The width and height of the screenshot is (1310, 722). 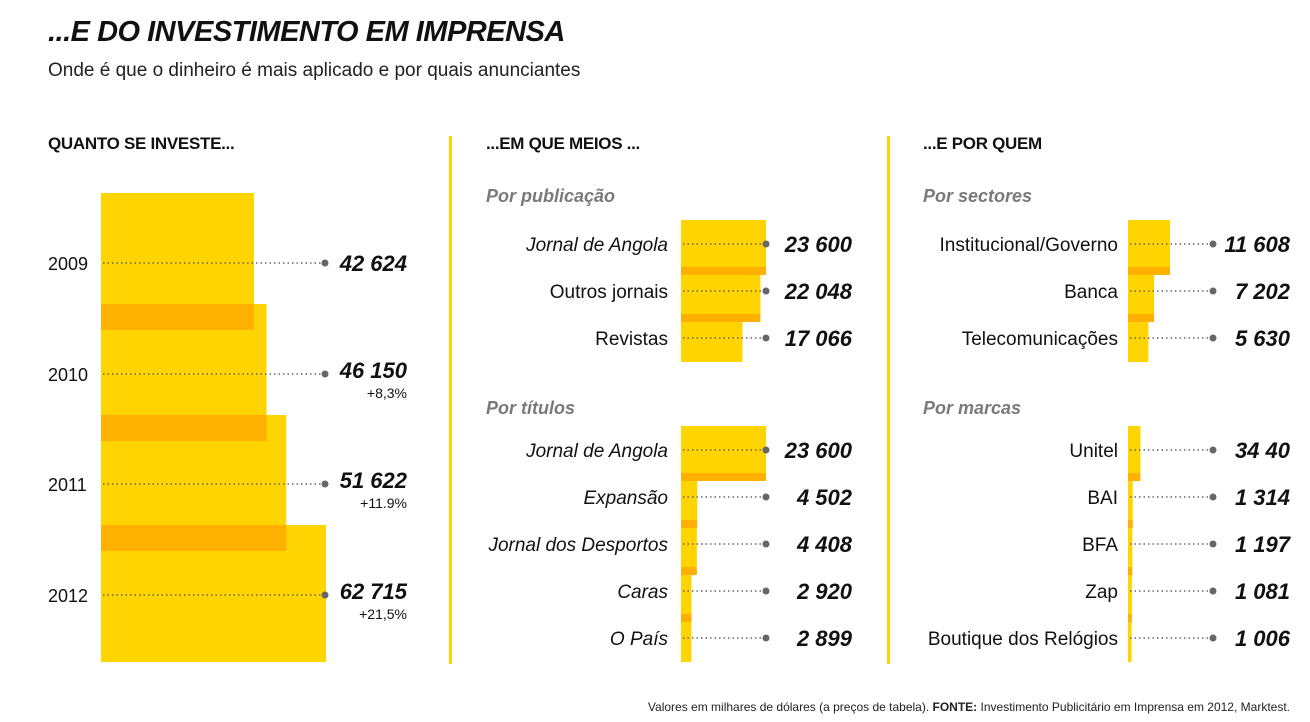 I want to click on year-change-2011: +11.9%, so click(x=383, y=503).